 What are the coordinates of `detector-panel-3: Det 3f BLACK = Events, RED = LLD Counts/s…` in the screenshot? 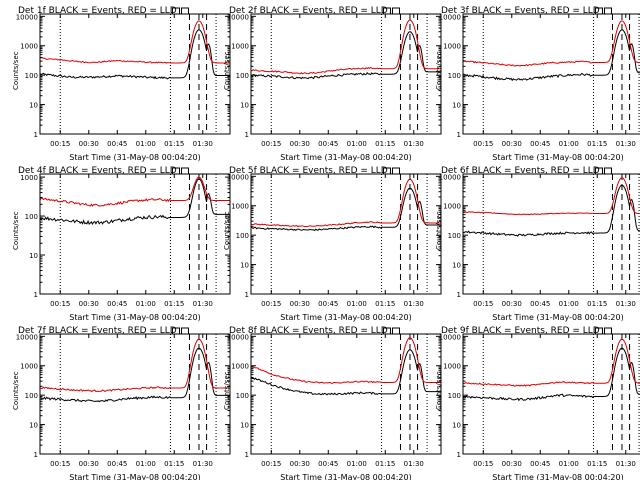 It's located at (537, 84).